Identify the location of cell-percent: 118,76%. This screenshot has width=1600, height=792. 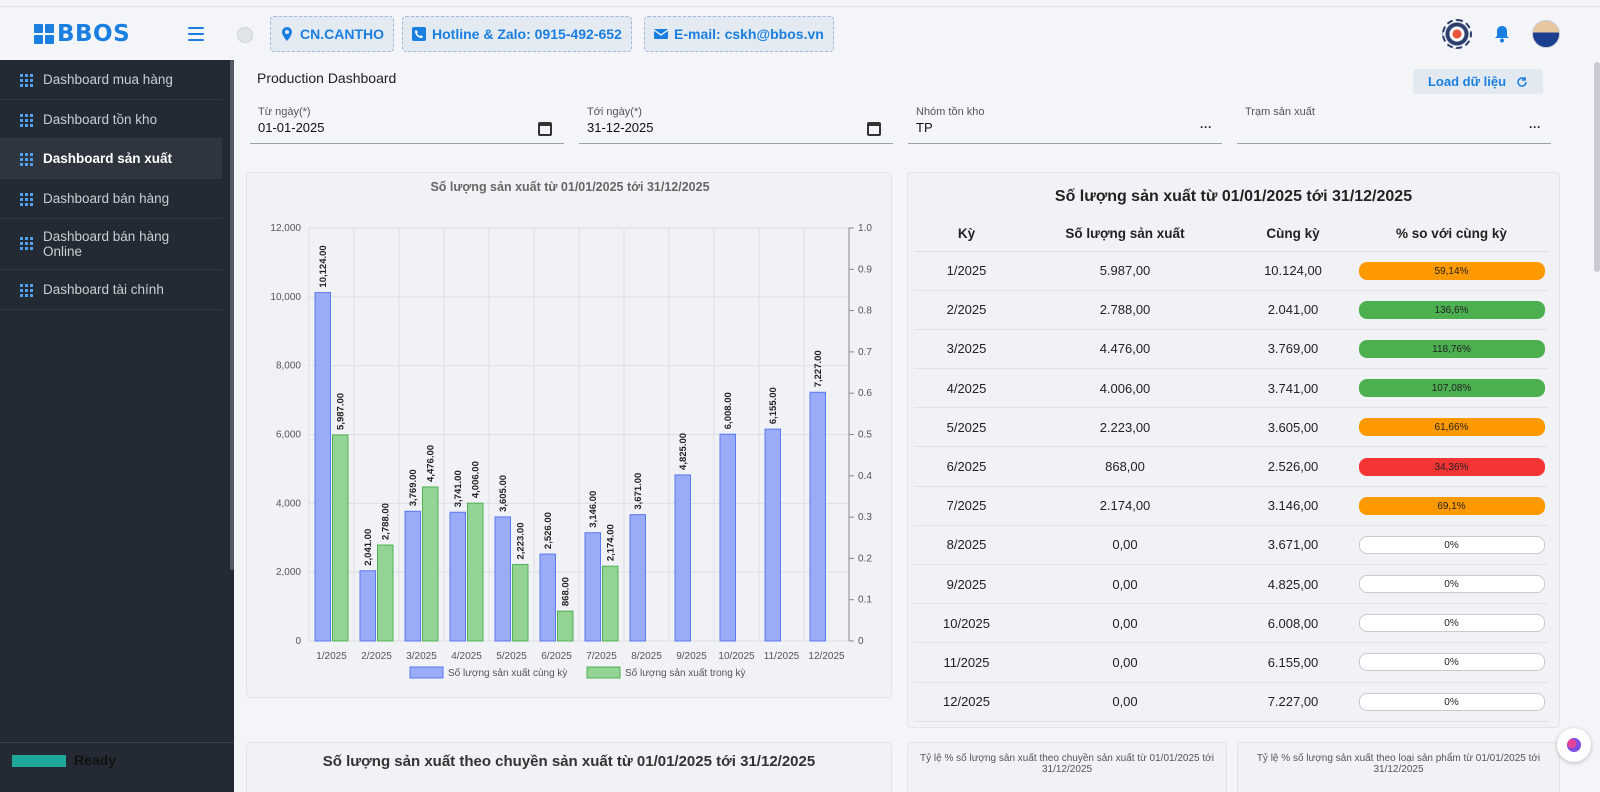
(1451, 349).